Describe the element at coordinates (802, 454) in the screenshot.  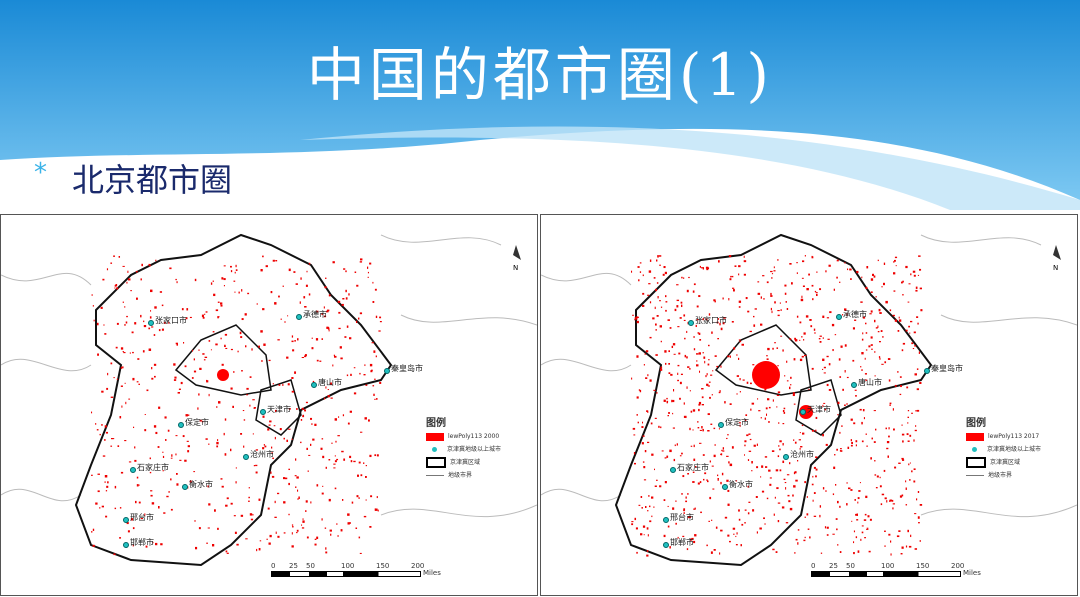
I see `city-label: 沧州市` at that location.